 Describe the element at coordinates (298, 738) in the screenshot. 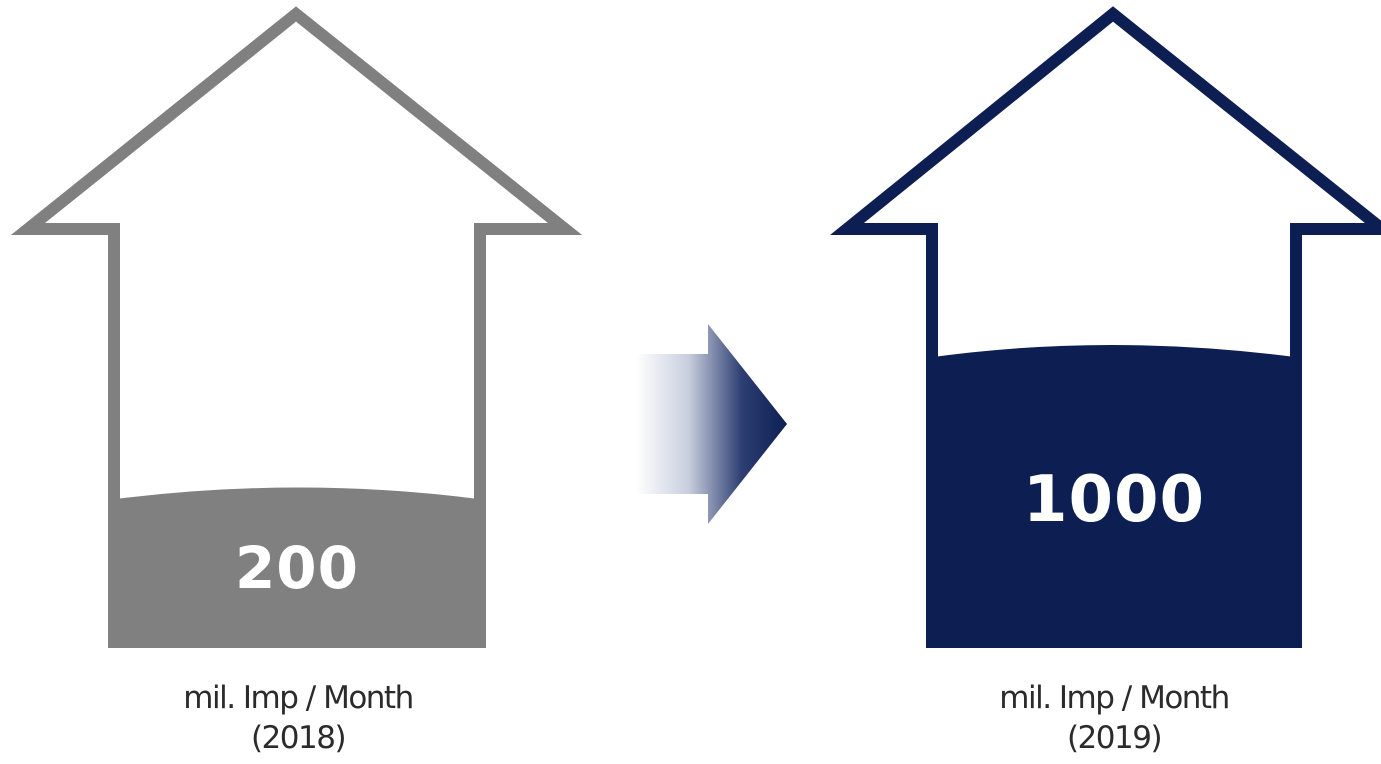

I see `left-caption-year: (2018)` at that location.